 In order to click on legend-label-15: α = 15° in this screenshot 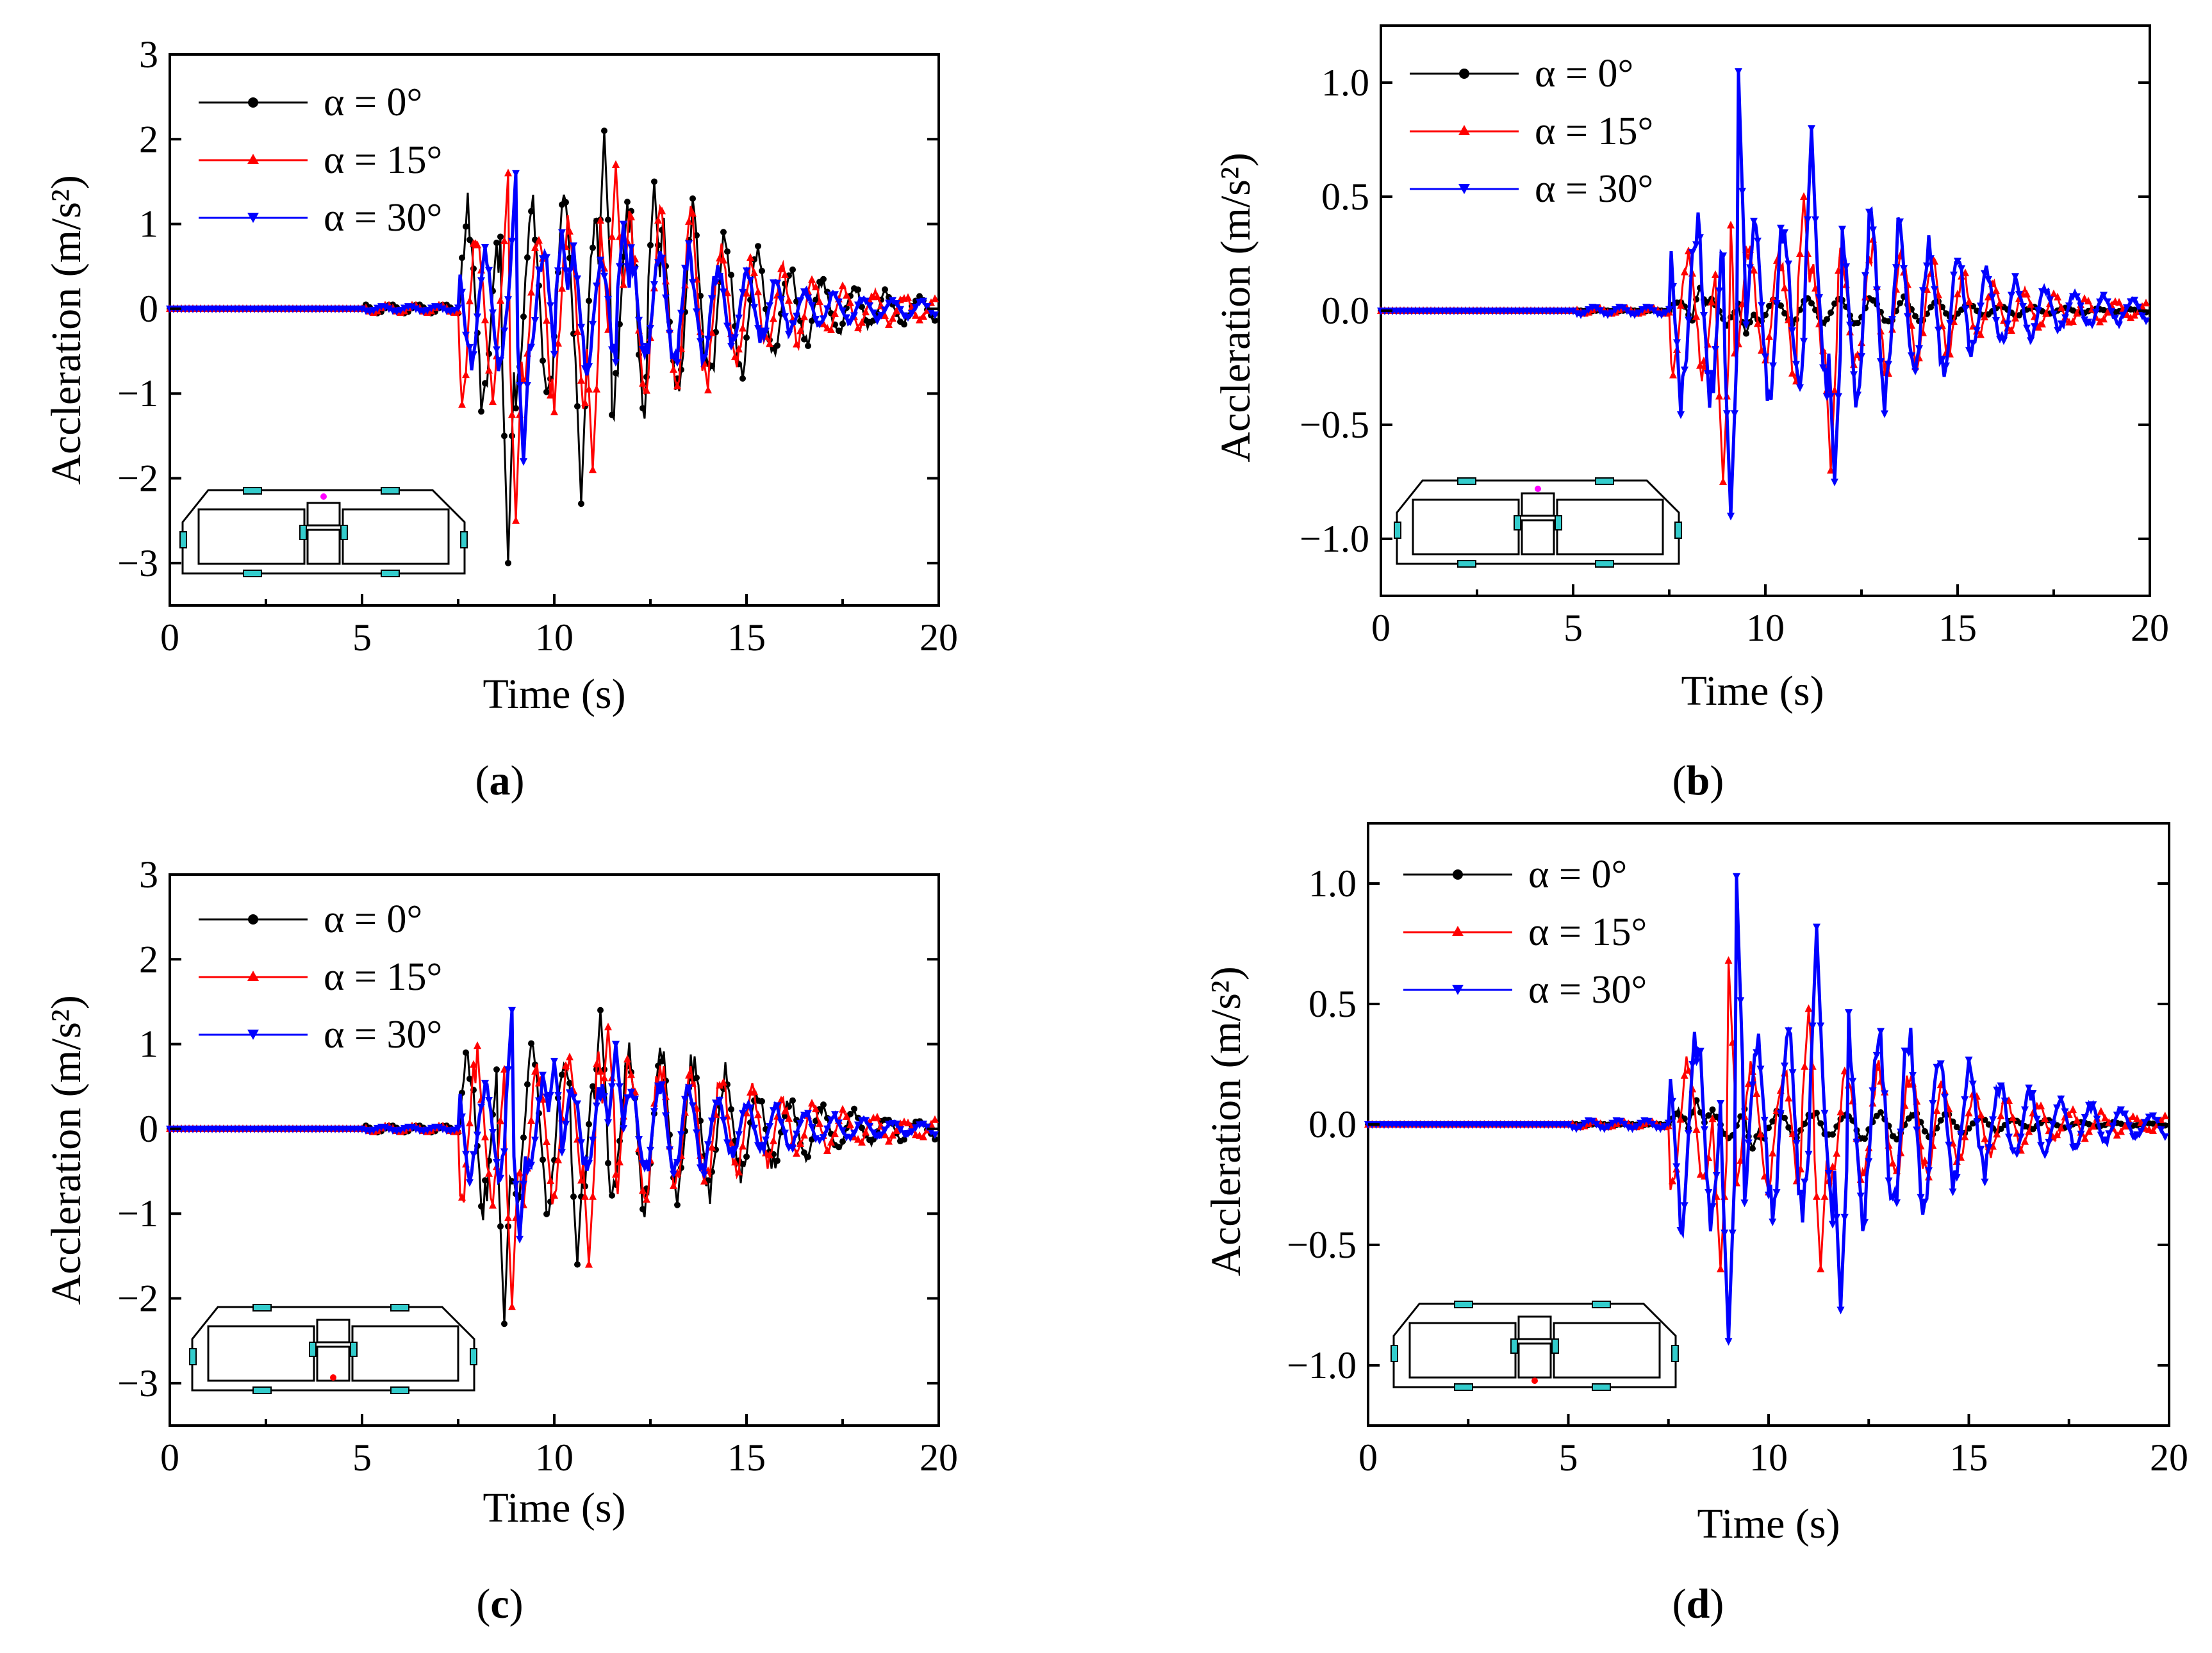, I will do `click(383, 977)`.